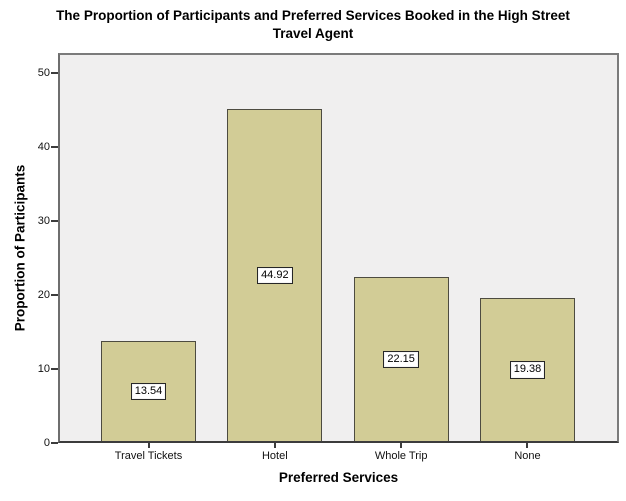 Image resolution: width=626 pixels, height=501 pixels. I want to click on y-tick-label: 30, so click(43, 221).